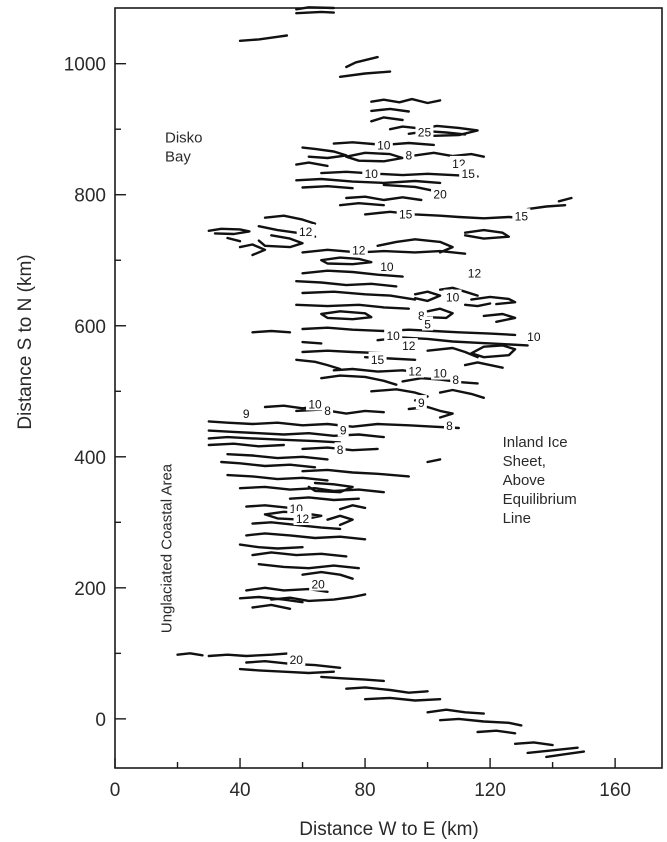 This screenshot has width=667, height=842. Describe the element at coordinates (178, 156) in the screenshot. I see `annotation-line: Bay` at that location.